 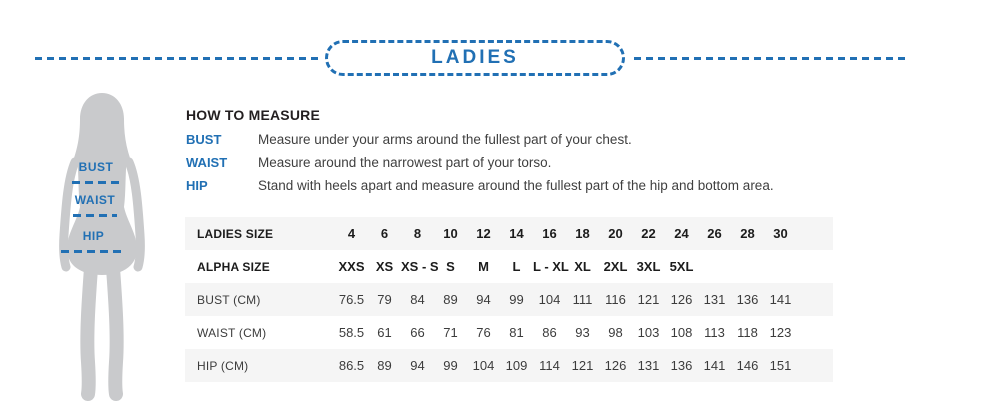 I want to click on table-cell: 146, so click(x=747, y=365).